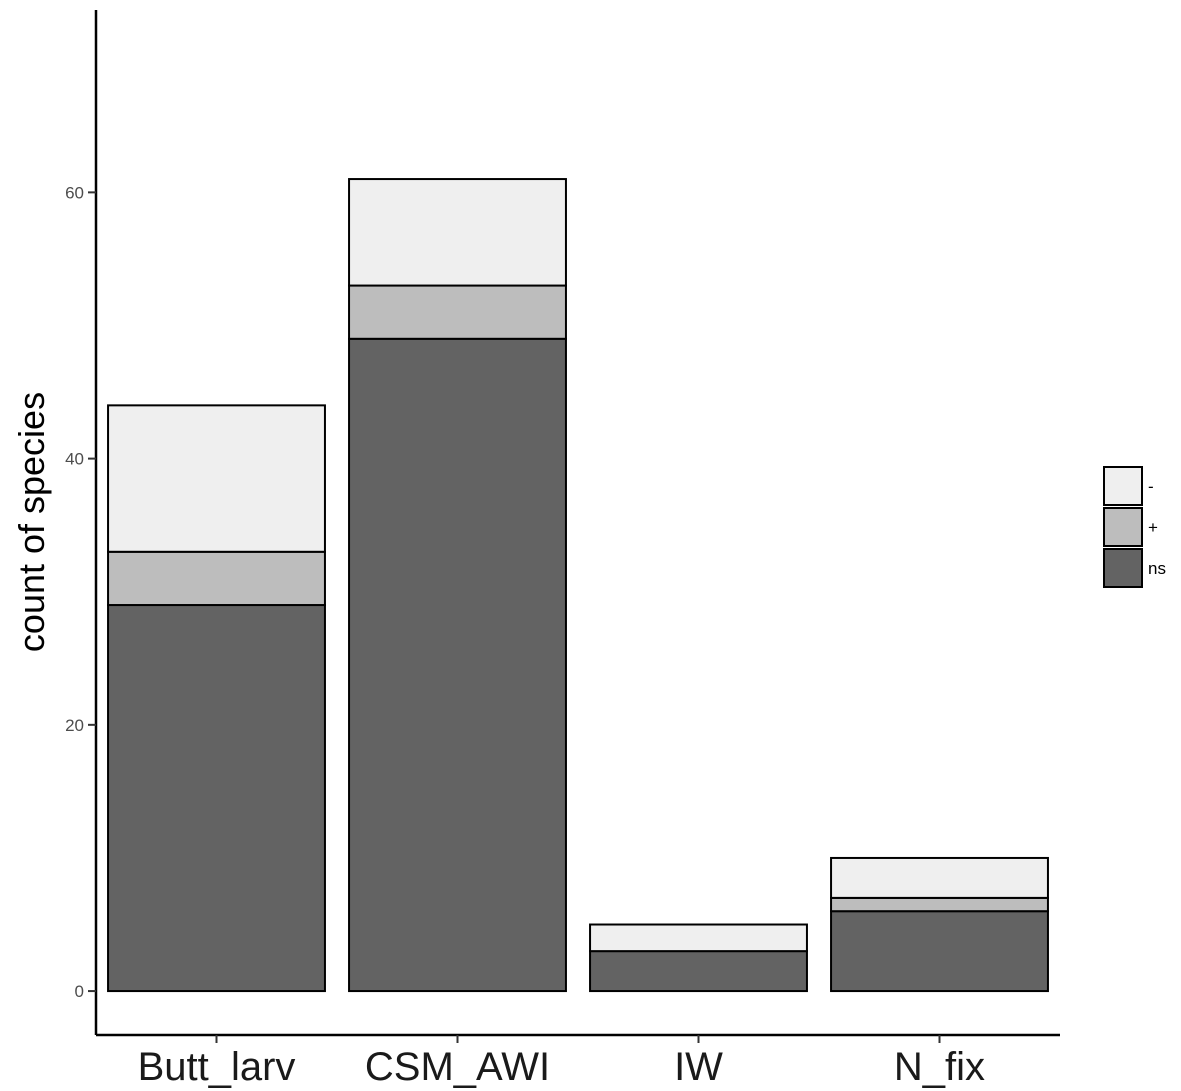 The height and width of the screenshot is (1091, 1181). I want to click on y-tick-label: 40, so click(74, 459).